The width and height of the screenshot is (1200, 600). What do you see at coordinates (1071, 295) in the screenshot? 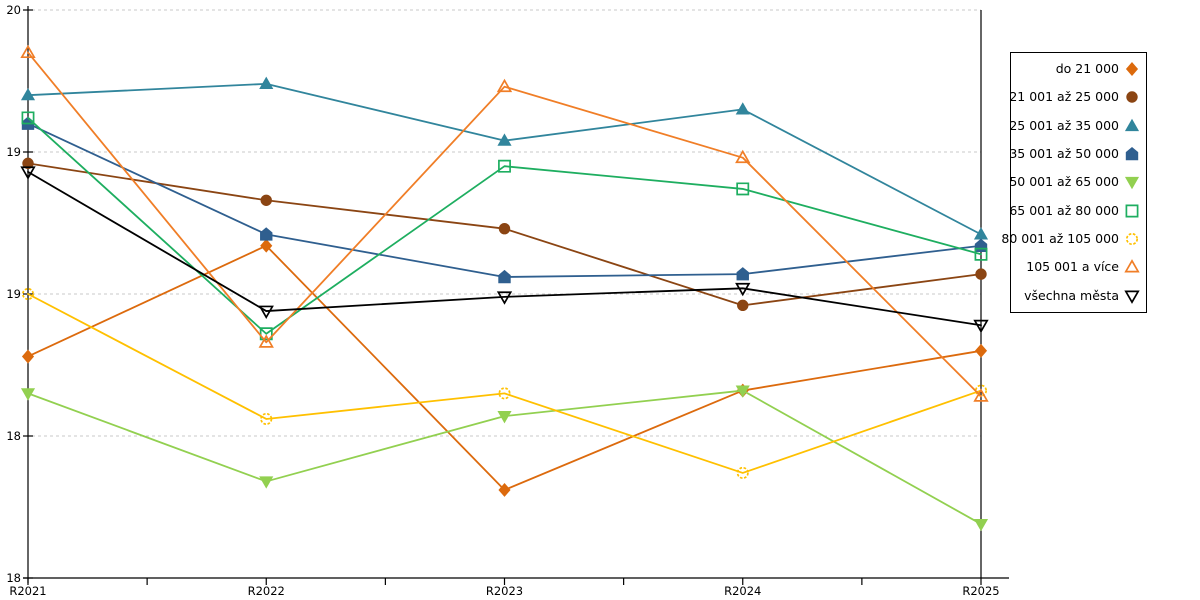
I see `legend-item-label: všechna města` at bounding box center [1071, 295].